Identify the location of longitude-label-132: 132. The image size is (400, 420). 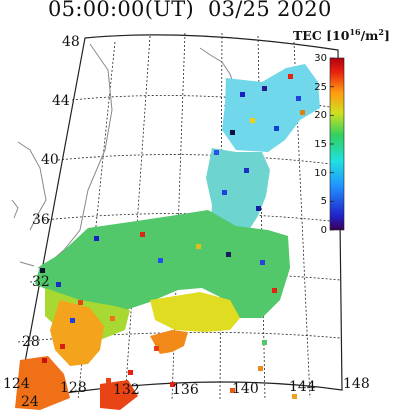
(126, 390).